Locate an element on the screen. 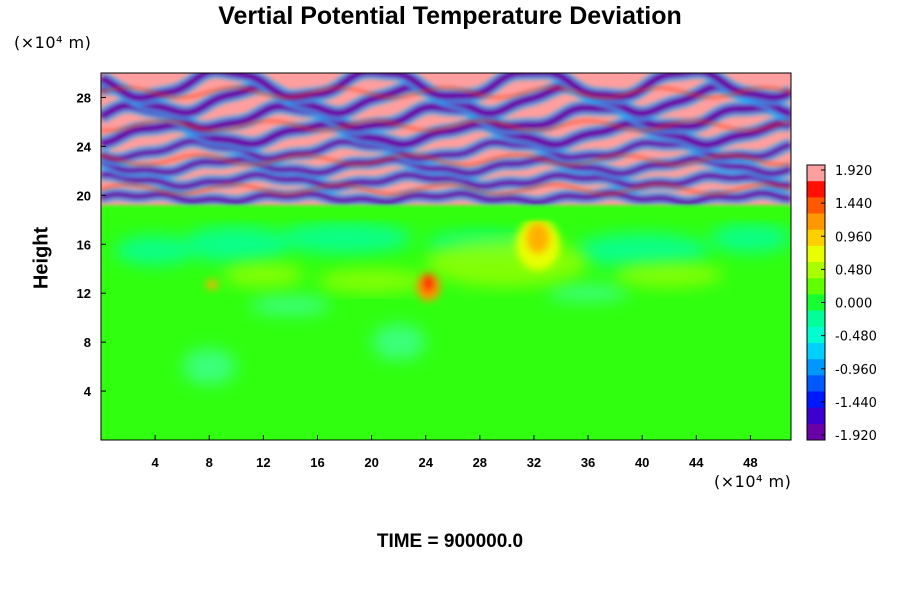  anomaly-west-inner is located at coordinates (428, 283).